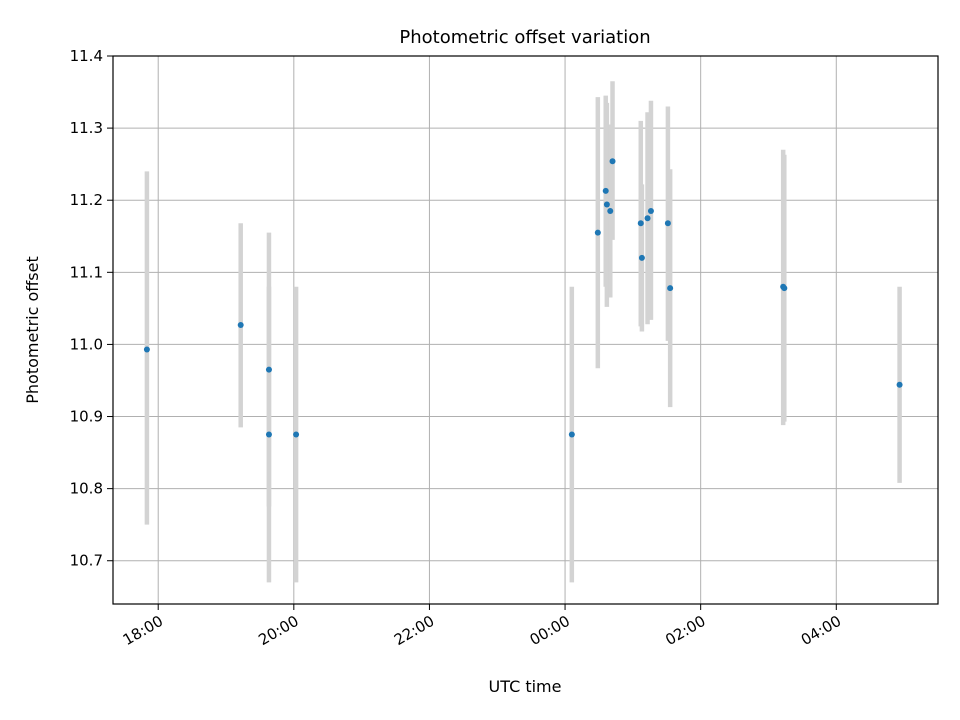  I want to click on y-axis: 10.7 10.8 10.9 11.0 11.1 11.2 11.3 11.4, so click(91, 308).